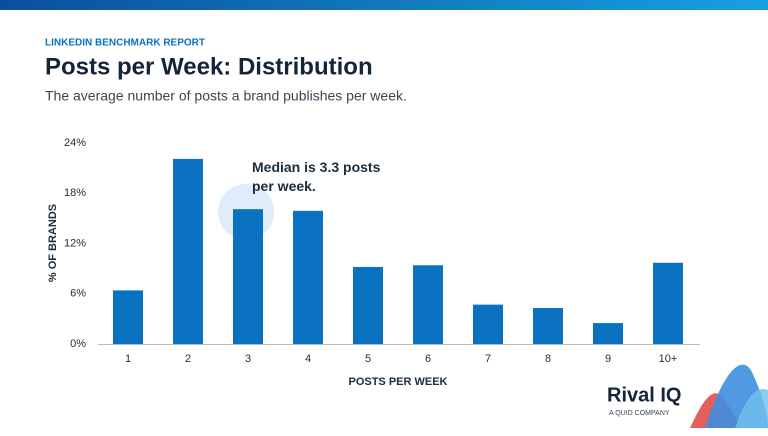 The image size is (768, 436). What do you see at coordinates (75, 243) in the screenshot?
I see `y-tick-label: 12%` at bounding box center [75, 243].